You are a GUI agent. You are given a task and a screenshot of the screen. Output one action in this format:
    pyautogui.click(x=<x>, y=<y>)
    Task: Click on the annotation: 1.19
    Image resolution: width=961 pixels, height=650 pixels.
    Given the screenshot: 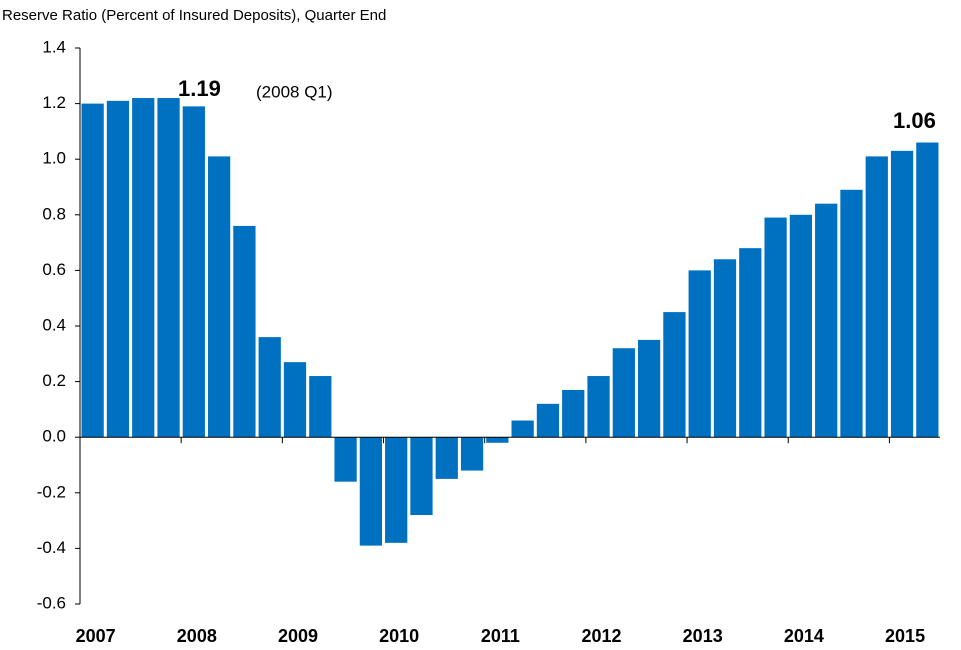 What is the action you would take?
    pyautogui.click(x=199, y=88)
    